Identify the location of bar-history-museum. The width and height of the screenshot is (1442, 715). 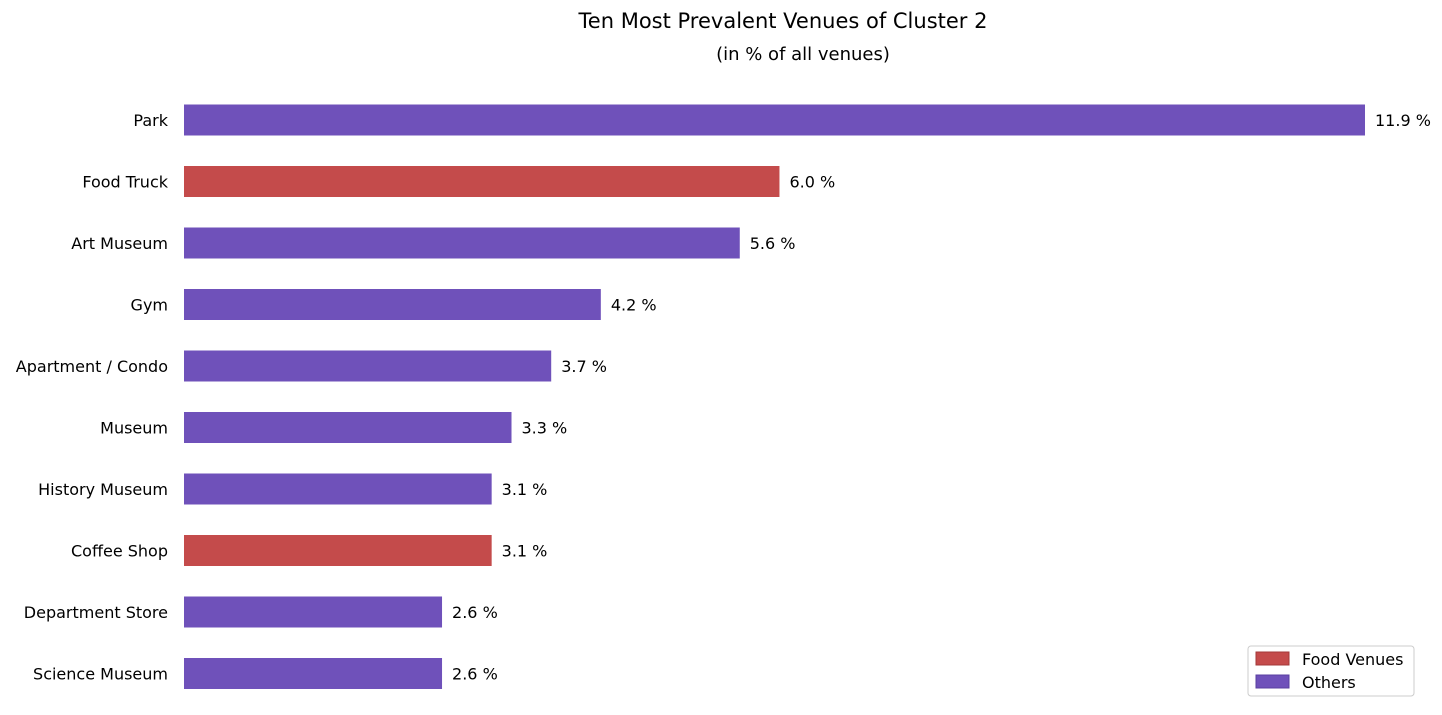
(338, 489).